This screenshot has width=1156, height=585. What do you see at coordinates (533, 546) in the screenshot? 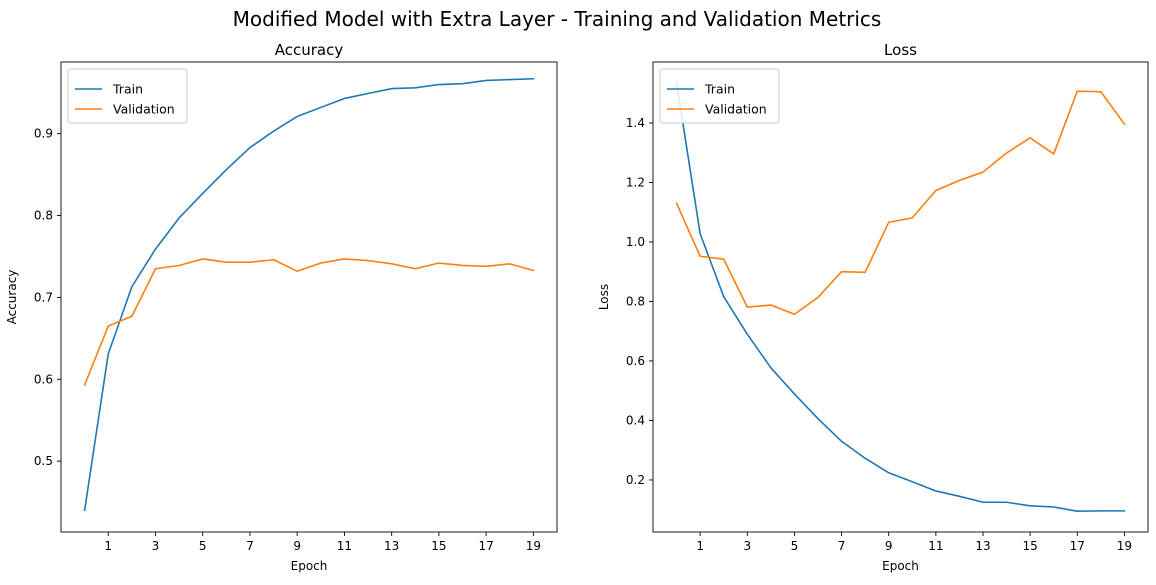
I see `accuracy-x-tick-label: 19` at bounding box center [533, 546].